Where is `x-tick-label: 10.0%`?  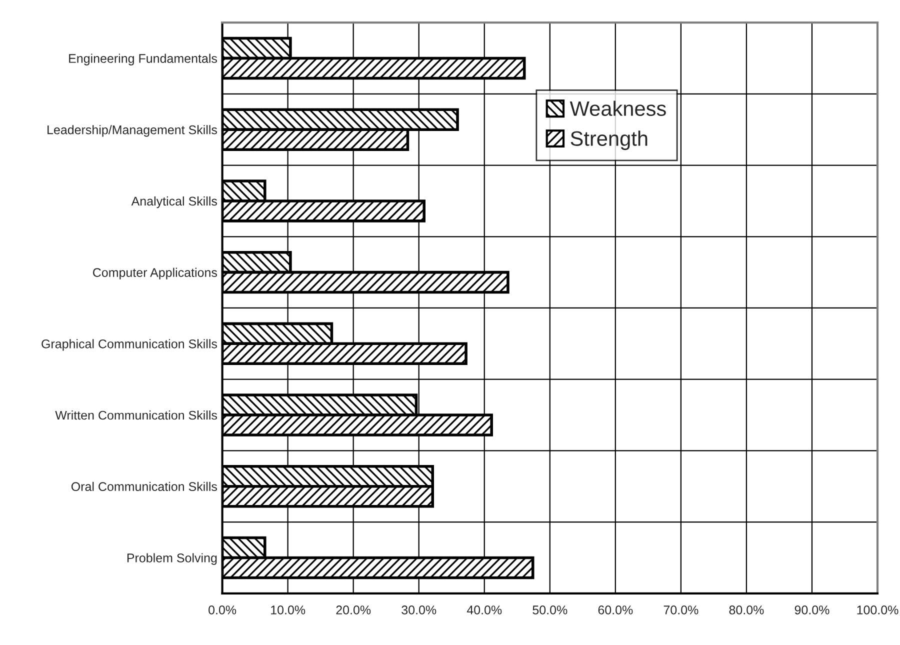
x-tick-label: 10.0% is located at coordinates (288, 610).